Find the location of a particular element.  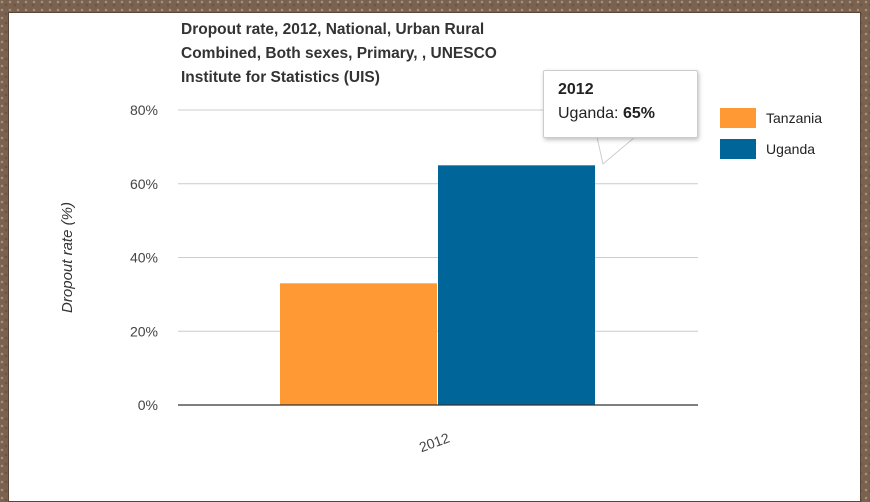

y-tick-label: 0% is located at coordinates (148, 405).